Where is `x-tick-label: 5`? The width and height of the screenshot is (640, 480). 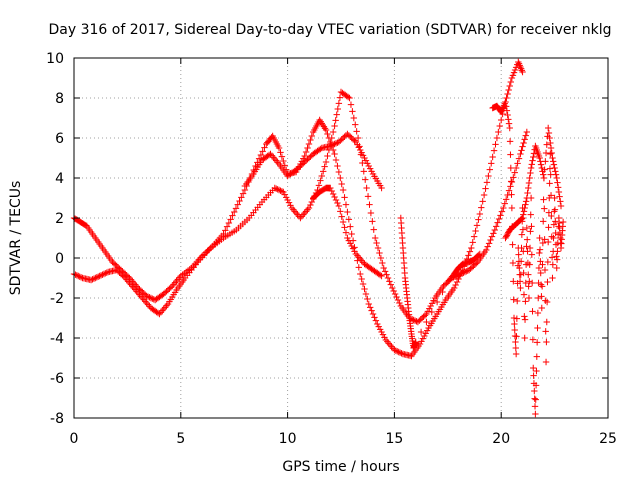 x-tick-label: 5 is located at coordinates (180, 439).